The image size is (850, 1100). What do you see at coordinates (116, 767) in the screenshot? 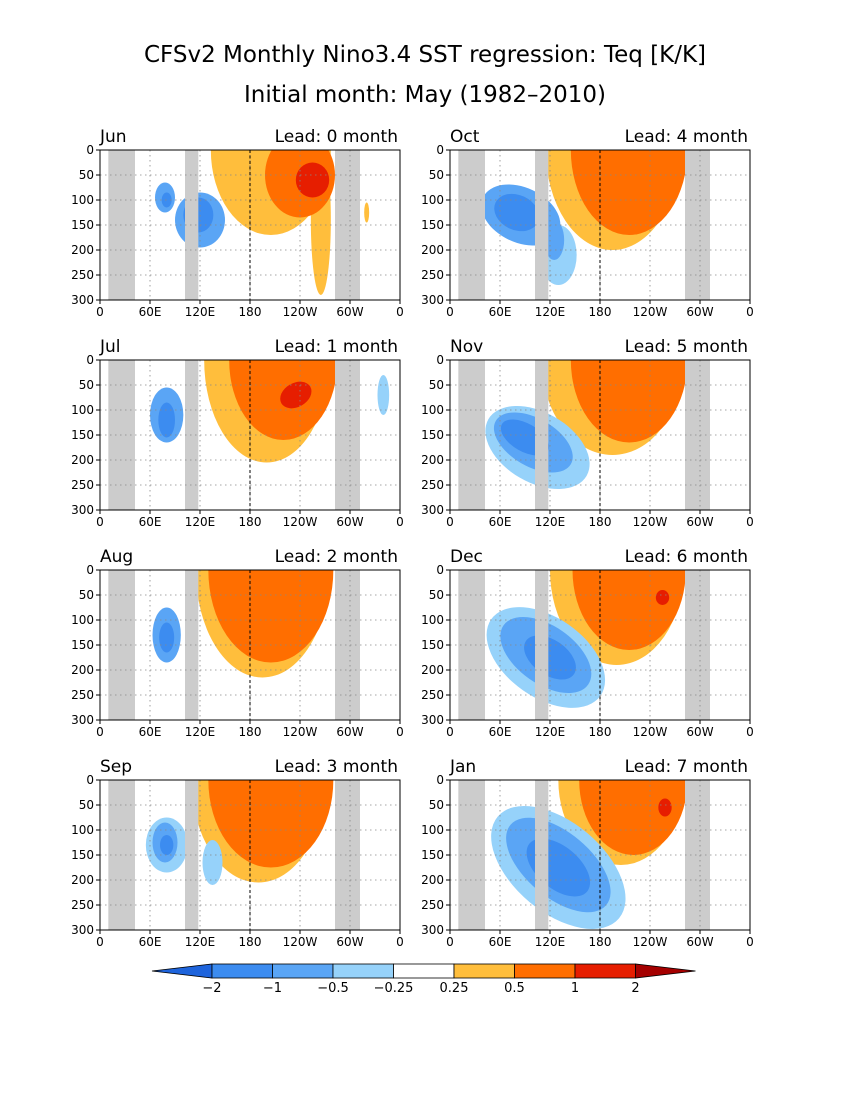
I see `panel-month: Sep` at bounding box center [116, 767].